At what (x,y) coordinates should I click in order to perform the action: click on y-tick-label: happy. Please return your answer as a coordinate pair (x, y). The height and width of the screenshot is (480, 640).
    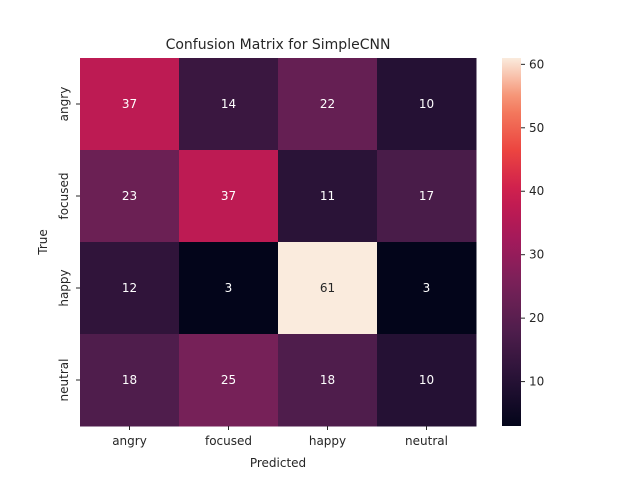
    Looking at the image, I should click on (64, 287).